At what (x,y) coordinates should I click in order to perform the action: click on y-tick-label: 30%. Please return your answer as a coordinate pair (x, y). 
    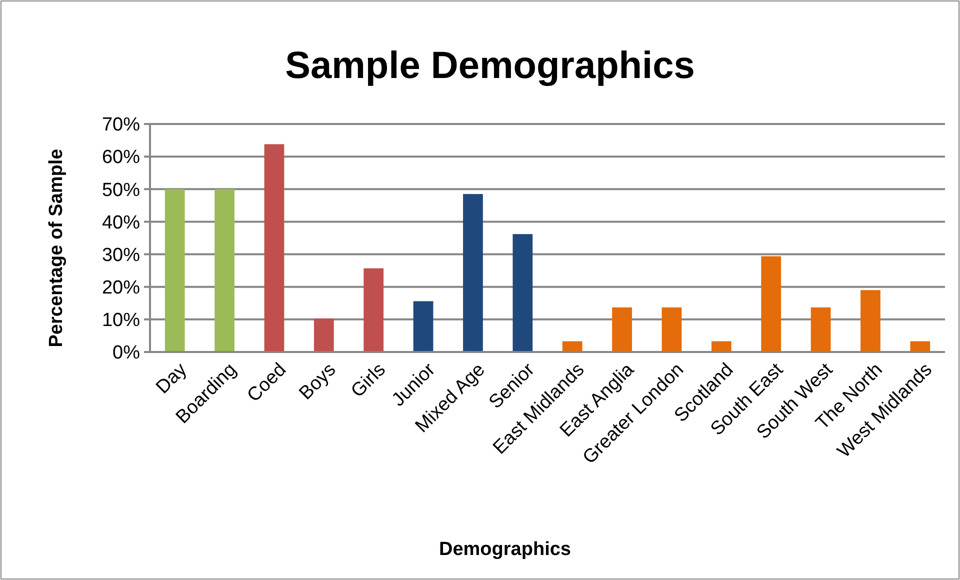
    Looking at the image, I should click on (121, 255).